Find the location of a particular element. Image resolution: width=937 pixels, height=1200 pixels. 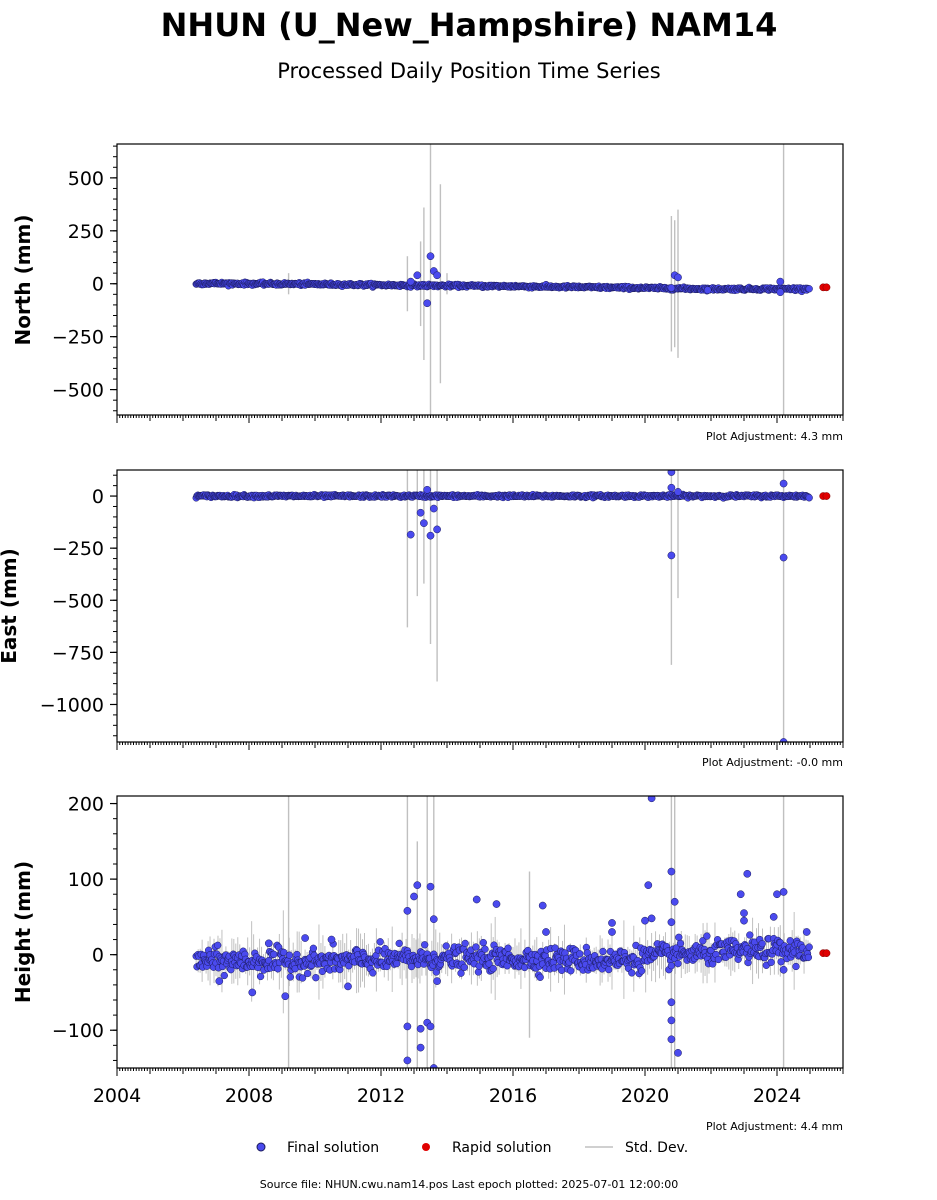

height-plot-adjustment: Plot Adjustment: 4.4 mm is located at coordinates (774, 1126).